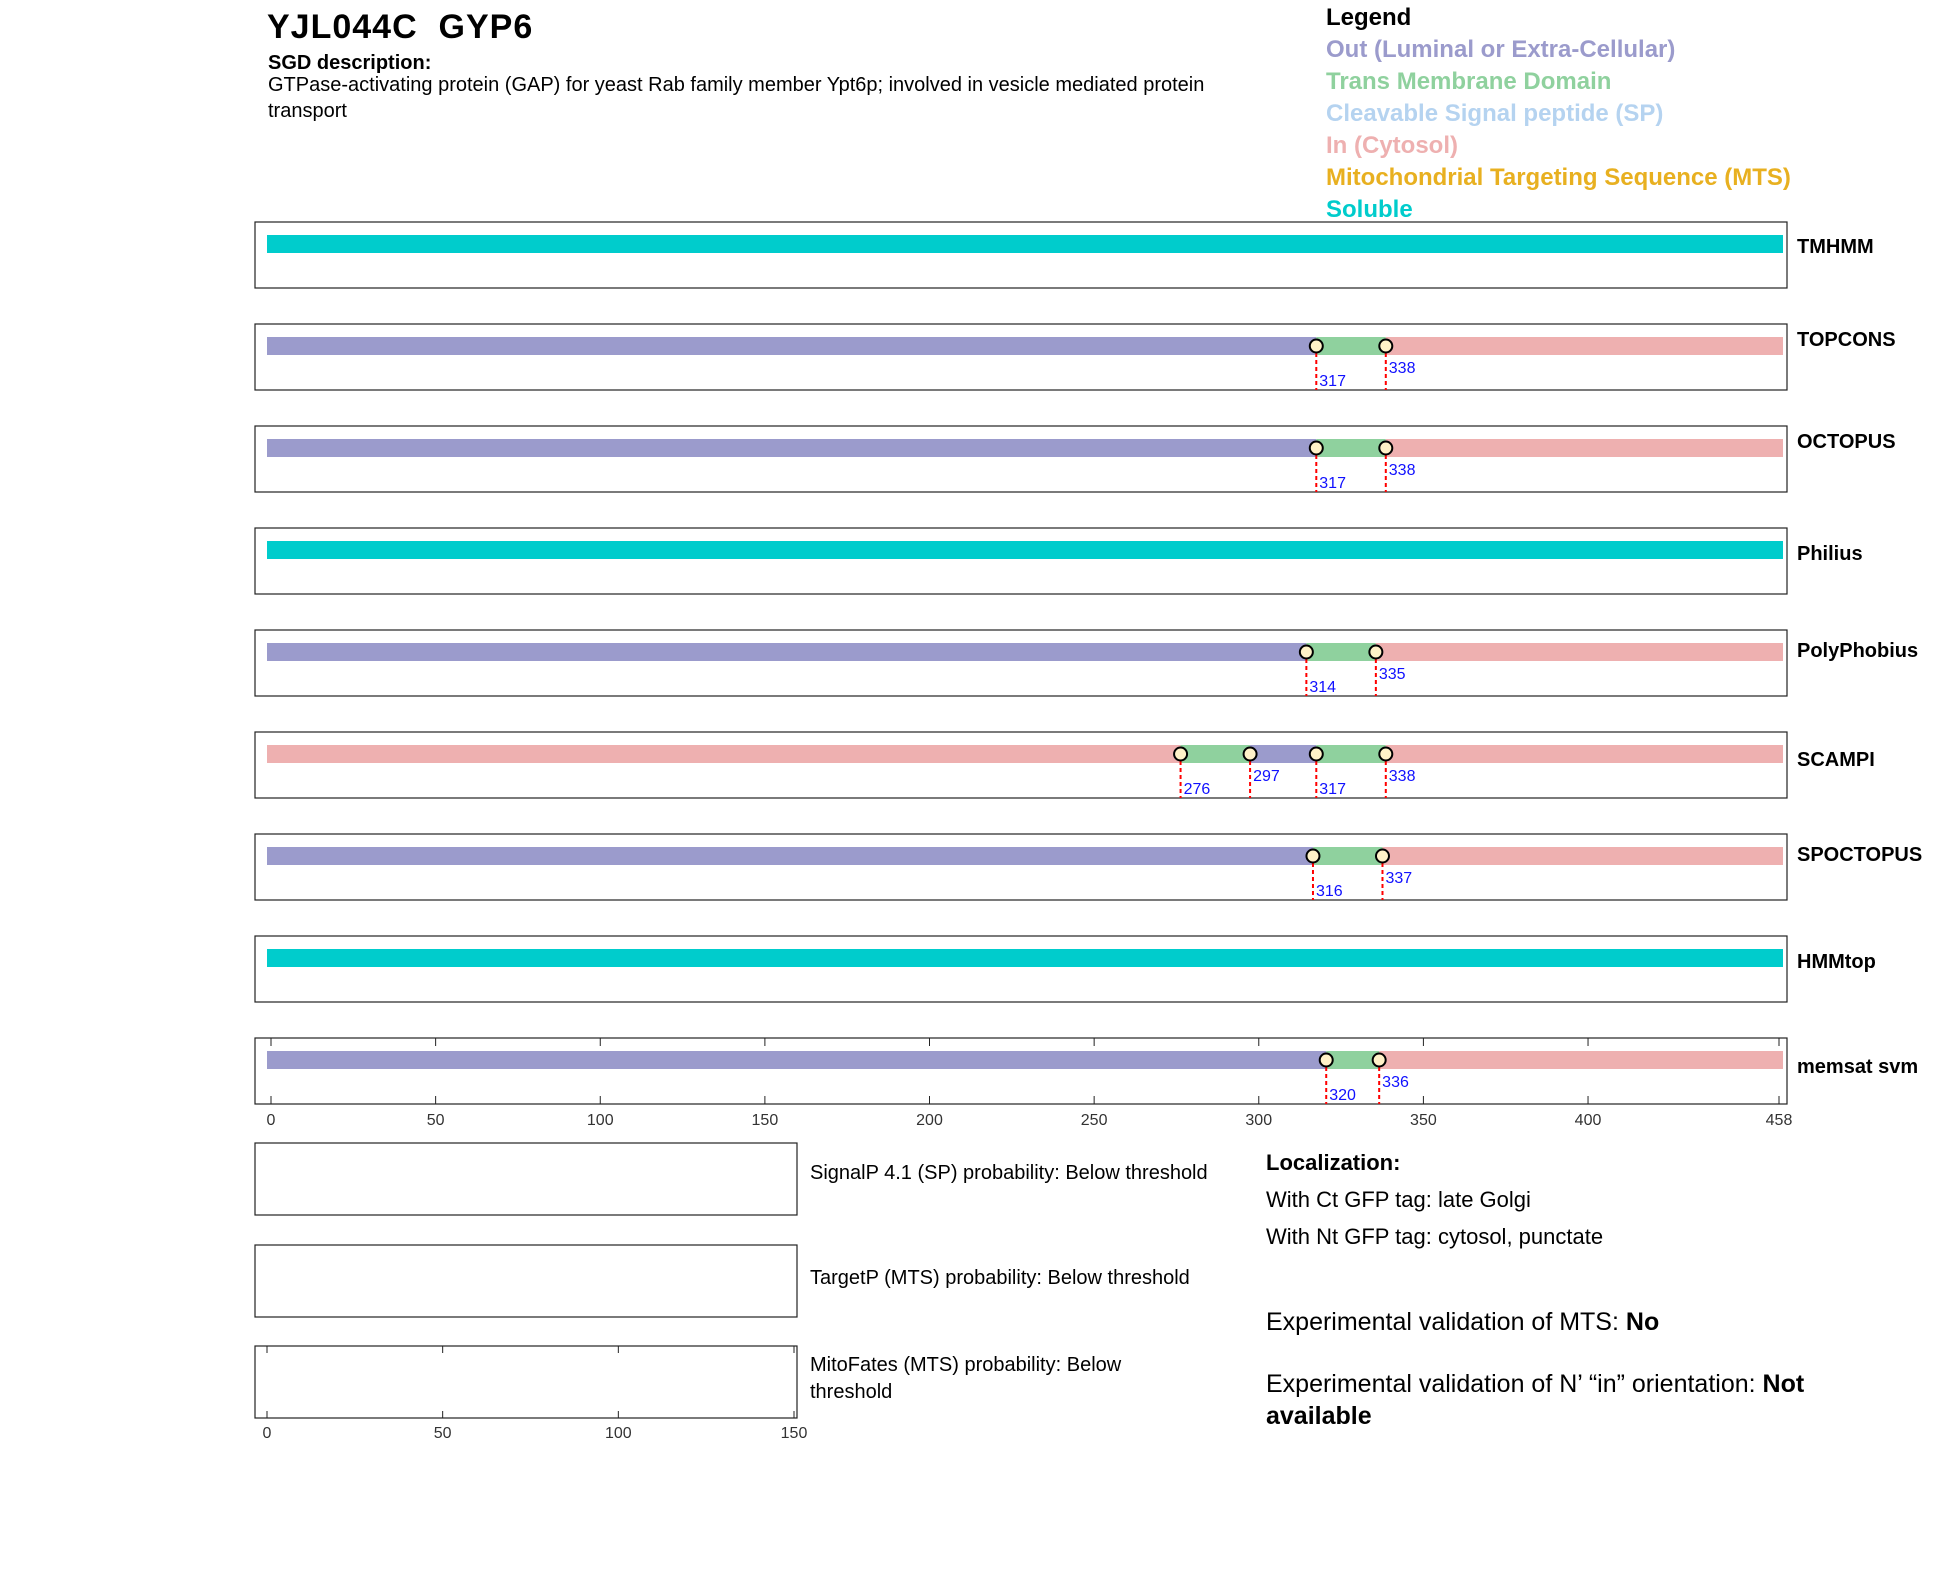 Image resolution: width=1950 pixels, height=1573 pixels. What do you see at coordinates (1495, 113) in the screenshot?
I see `legend-item-sp: Cleavable Signal peptide (SP)` at bounding box center [1495, 113].